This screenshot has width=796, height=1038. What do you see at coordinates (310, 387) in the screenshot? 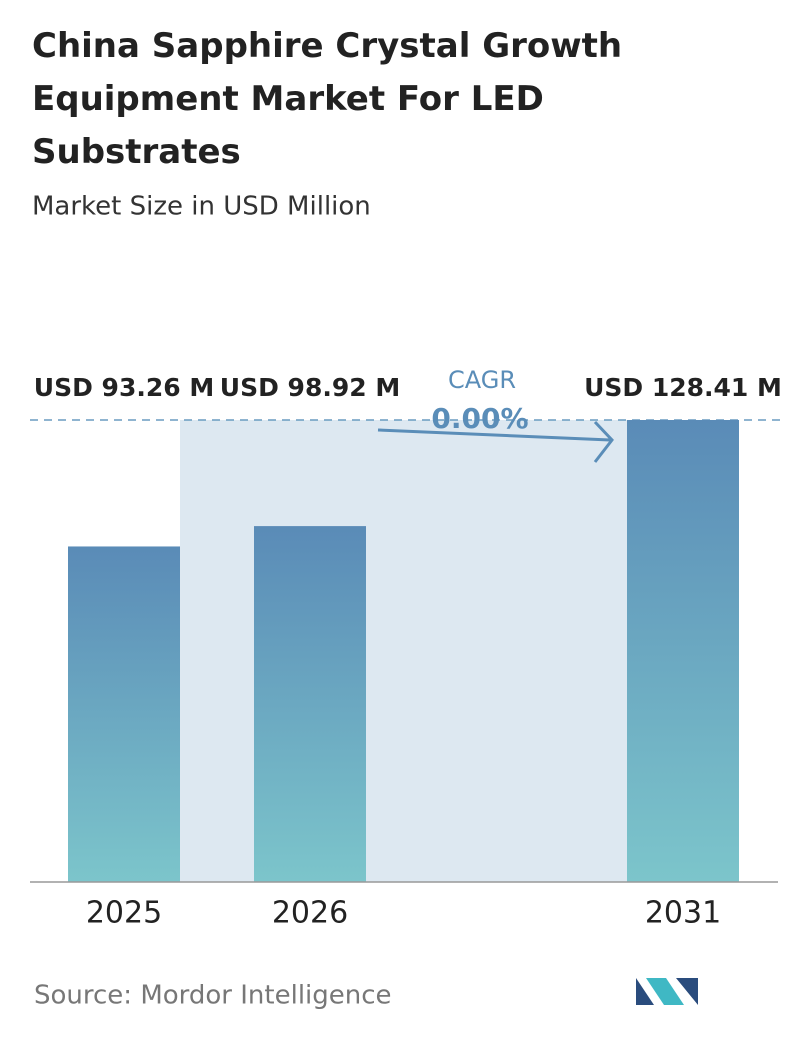
I see `value-label: USD 98.92 M` at bounding box center [310, 387].